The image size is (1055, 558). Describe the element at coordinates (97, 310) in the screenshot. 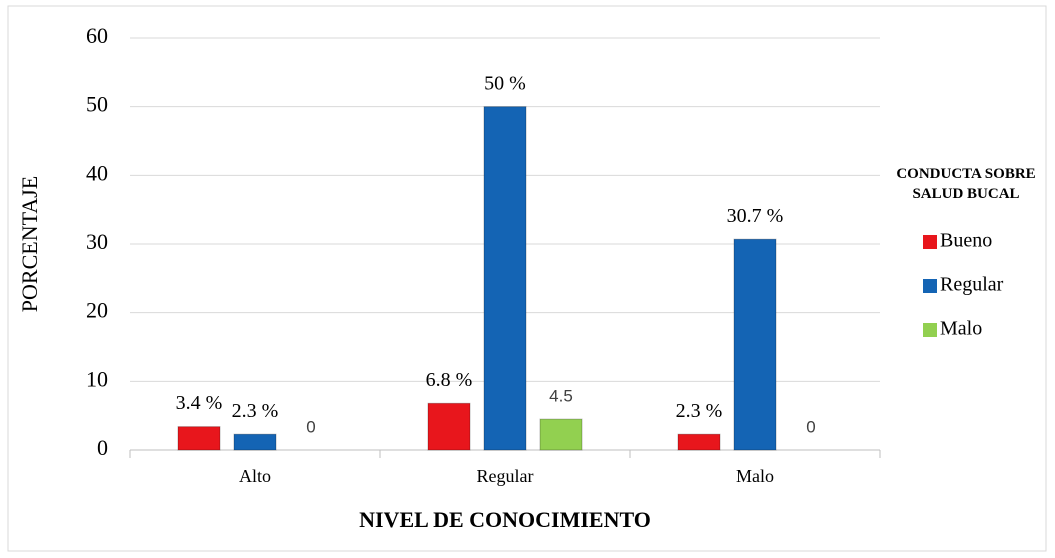

I see `y-tick-label: 20` at that location.